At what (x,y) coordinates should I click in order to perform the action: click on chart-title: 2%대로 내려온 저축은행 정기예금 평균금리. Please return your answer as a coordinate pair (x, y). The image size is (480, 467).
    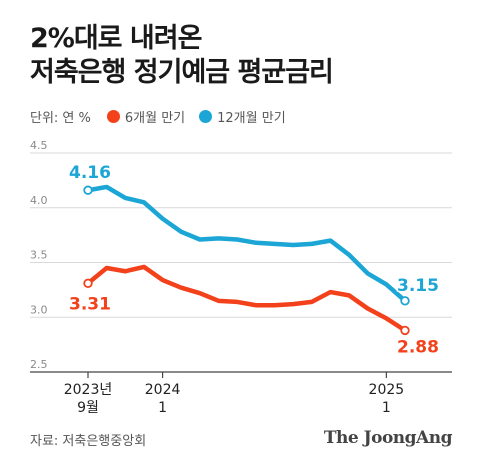
    Looking at the image, I should click on (182, 56).